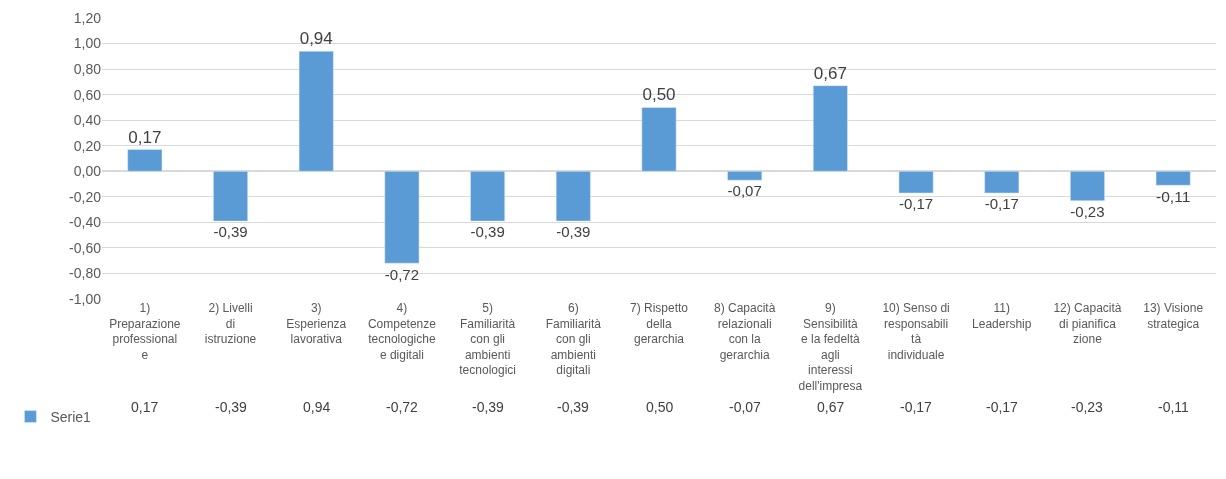  What do you see at coordinates (745, 331) in the screenshot?
I see `x-tick-label: 8) Capacità relazionali con la gerarchia` at bounding box center [745, 331].